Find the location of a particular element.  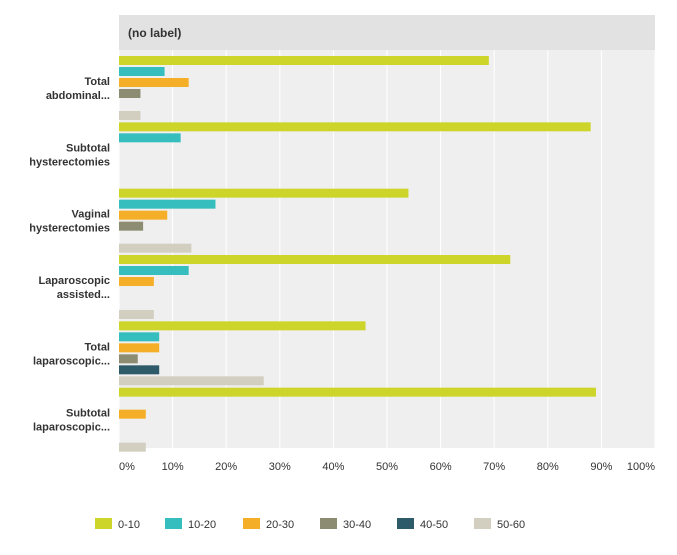

legend-label-40-50: 40-50 is located at coordinates (434, 525).